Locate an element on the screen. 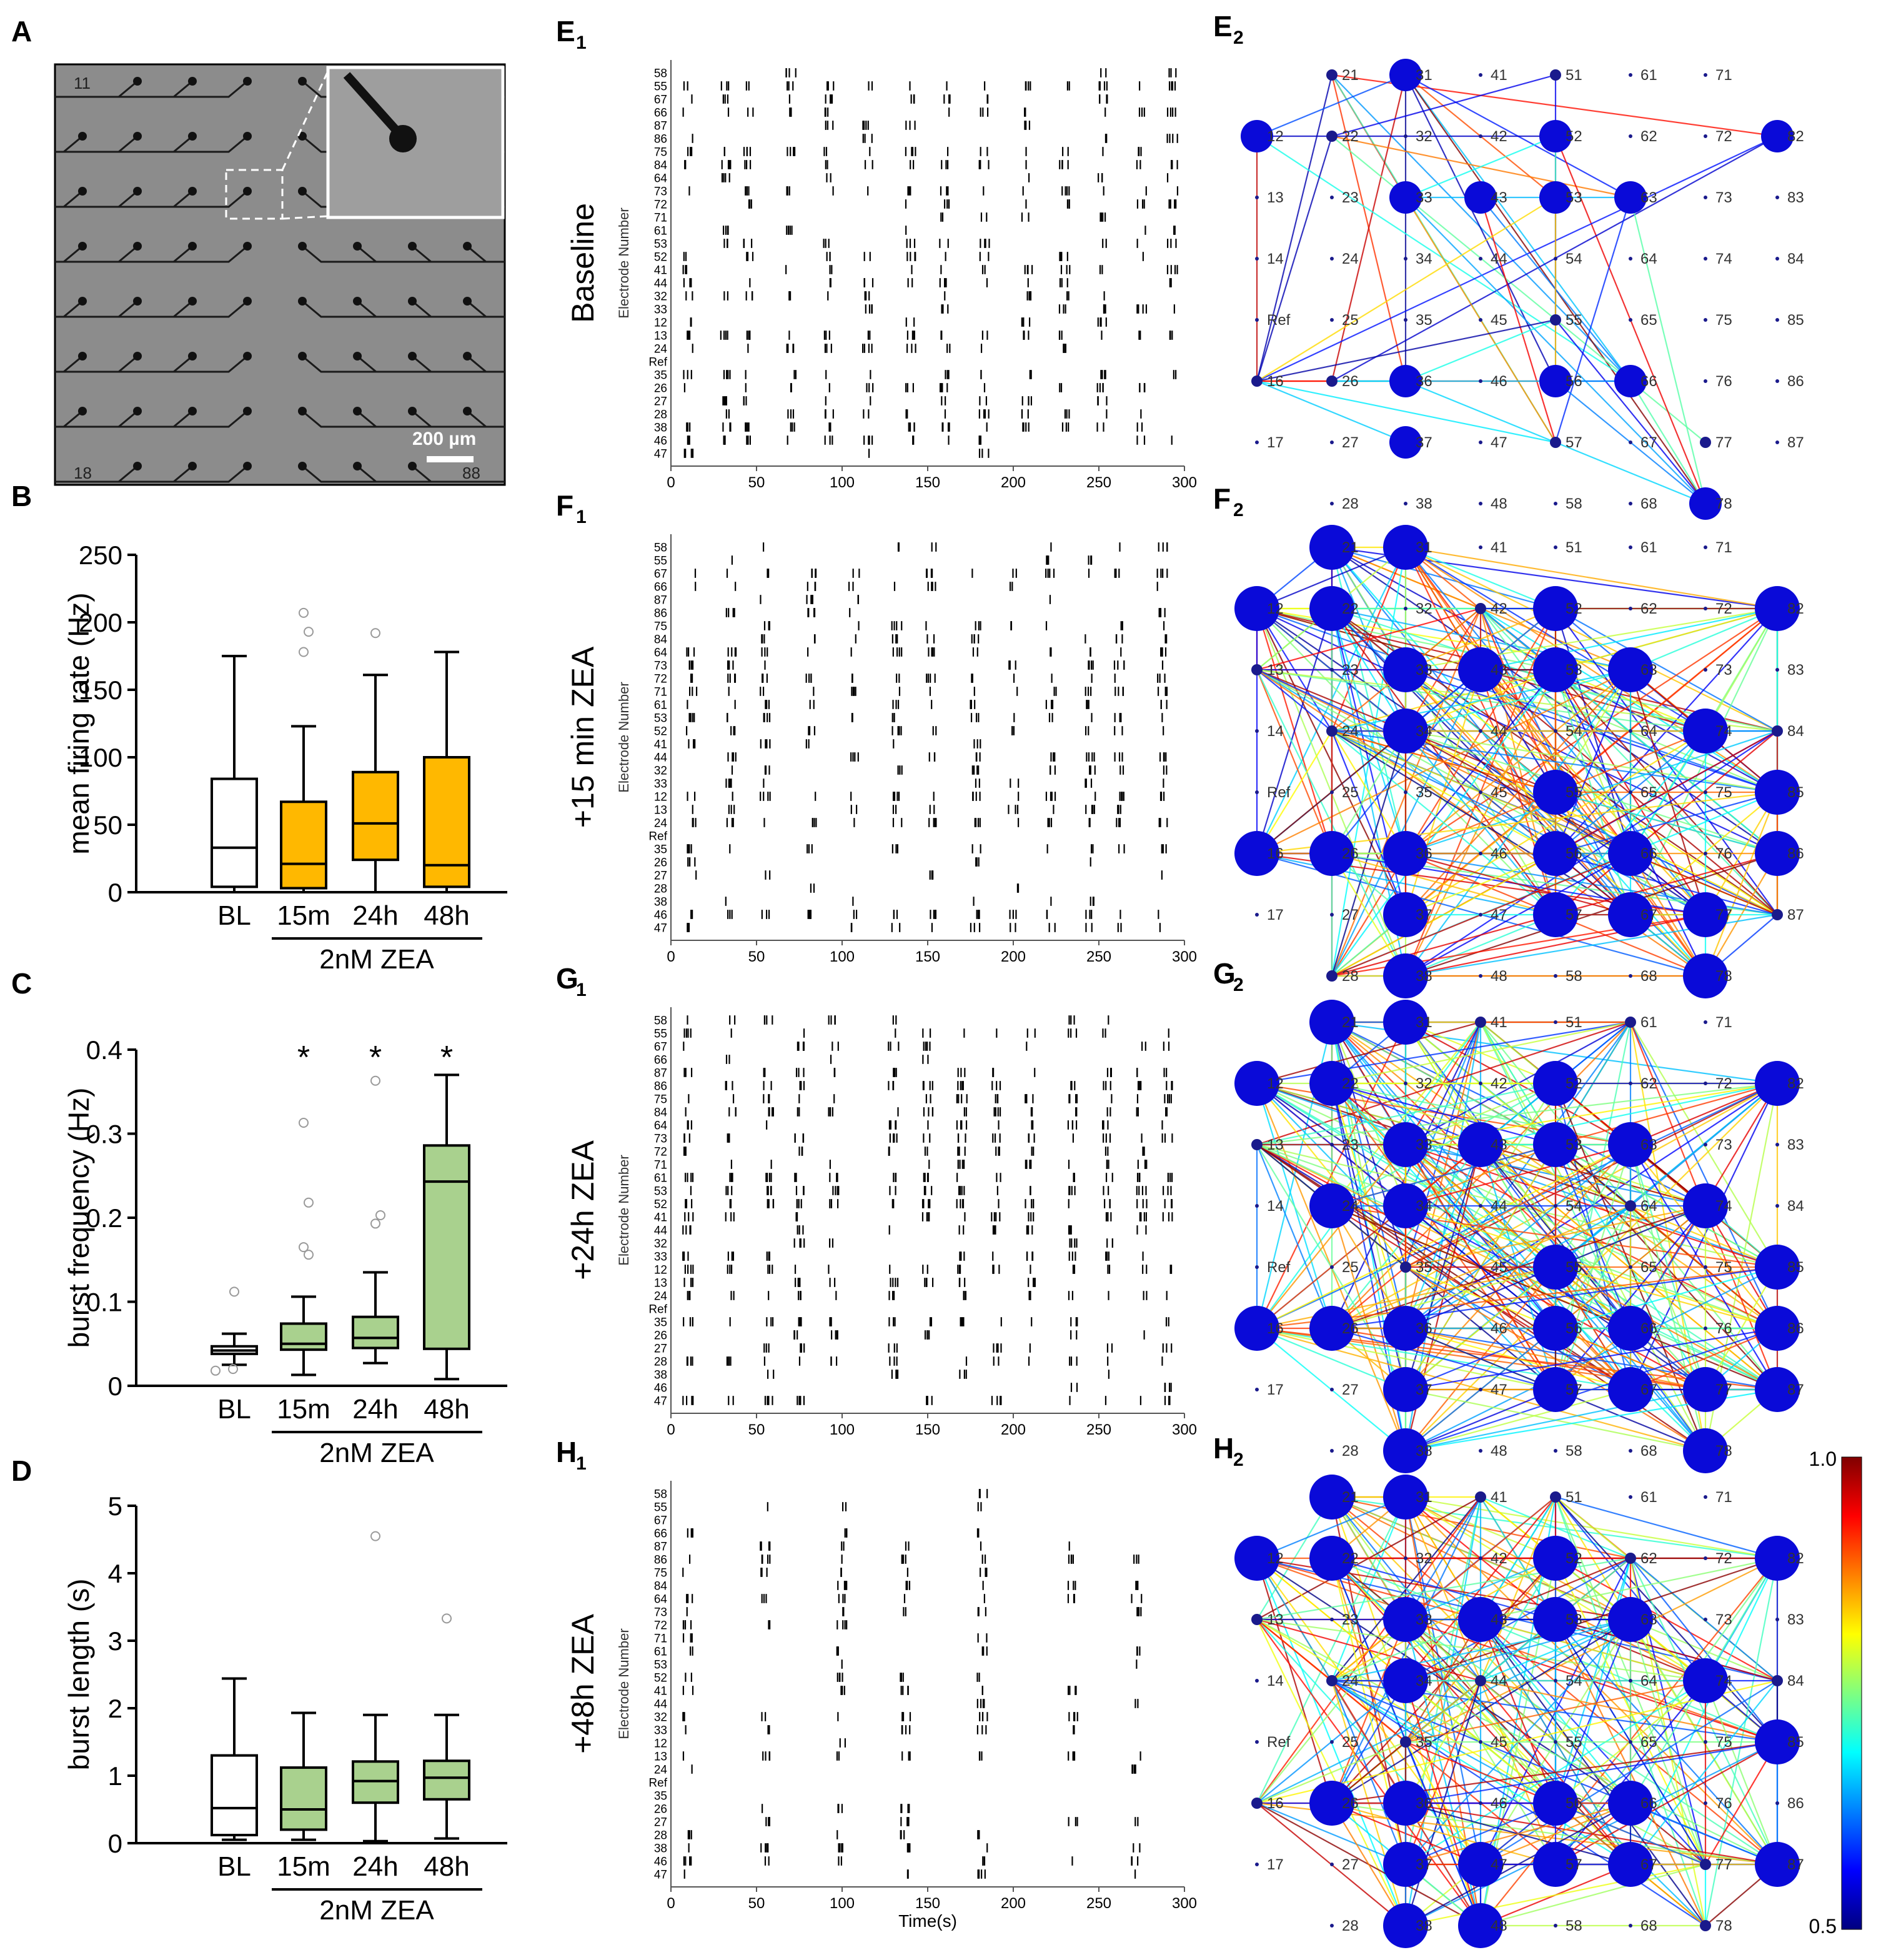 Image resolution: width=1896 pixels, height=1960 pixels. electrode-label: 44 is located at coordinates (661, 758).